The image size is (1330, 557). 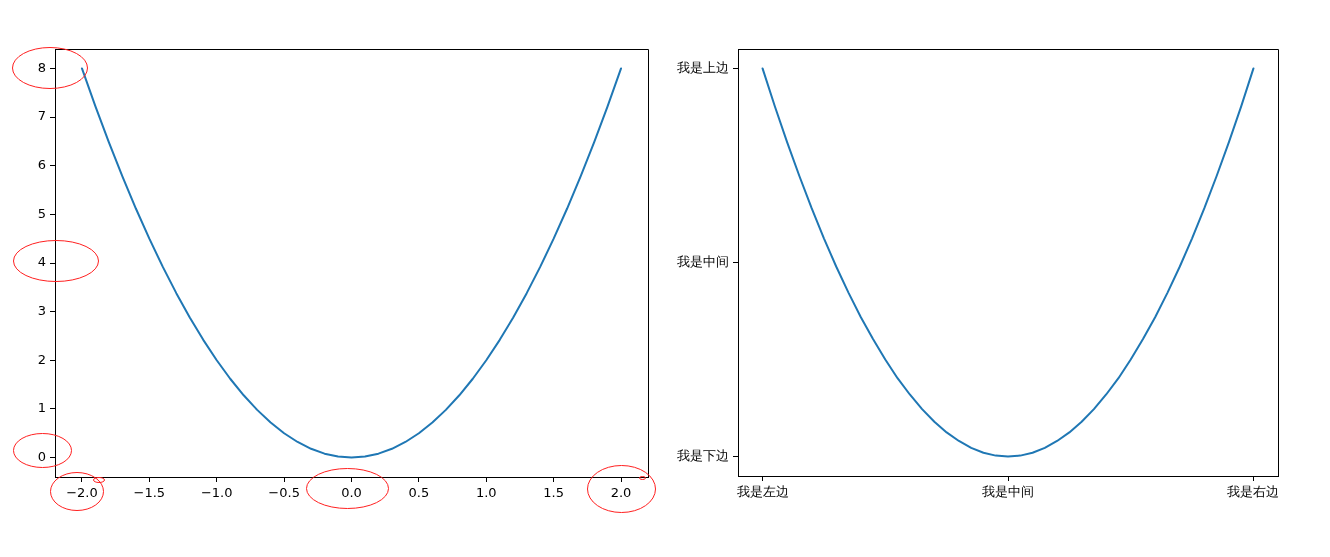 I want to click on y-tick-label: 8, so click(x=41, y=67).